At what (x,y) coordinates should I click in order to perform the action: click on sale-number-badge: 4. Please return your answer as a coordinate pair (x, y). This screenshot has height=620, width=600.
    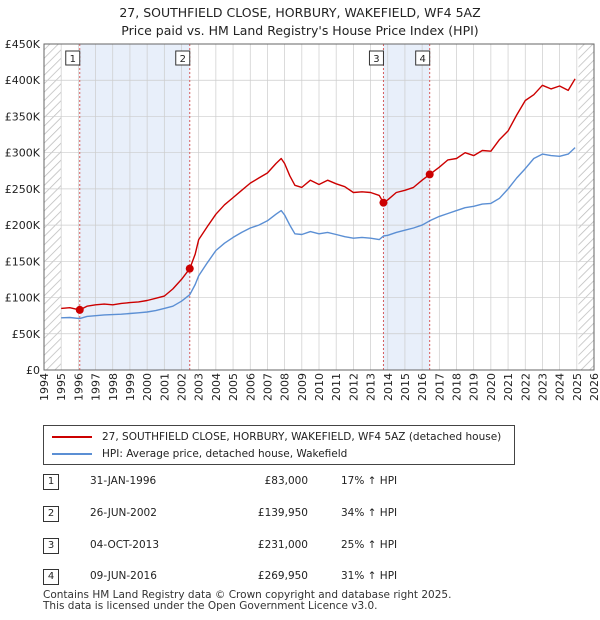
    Looking at the image, I should click on (51, 577).